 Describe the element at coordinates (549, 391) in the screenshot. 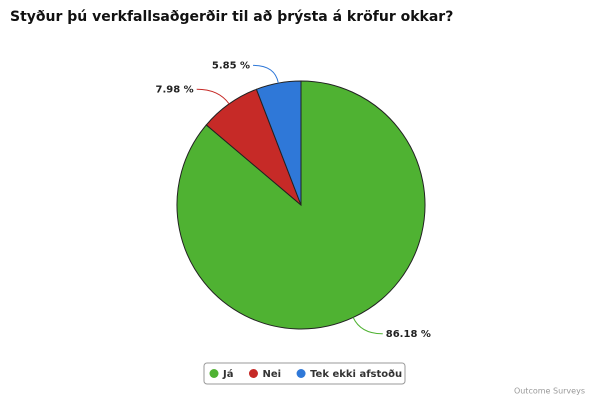

I see `credit: Outcome Surveys` at that location.